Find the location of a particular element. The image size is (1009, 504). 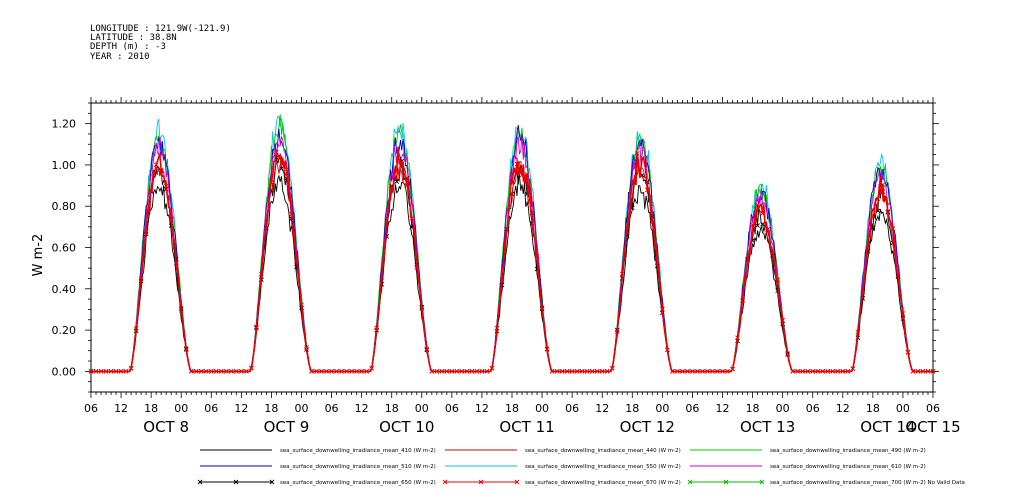

header-year: YEAR : 2010 is located at coordinates (120, 57).